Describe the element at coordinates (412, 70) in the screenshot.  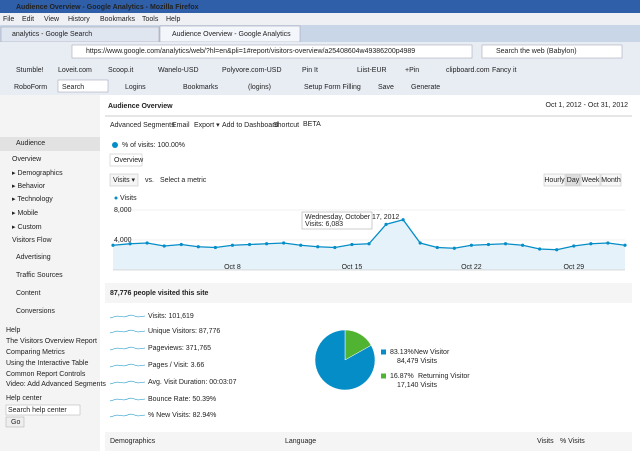
I see `bookmark: +Pin` at that location.